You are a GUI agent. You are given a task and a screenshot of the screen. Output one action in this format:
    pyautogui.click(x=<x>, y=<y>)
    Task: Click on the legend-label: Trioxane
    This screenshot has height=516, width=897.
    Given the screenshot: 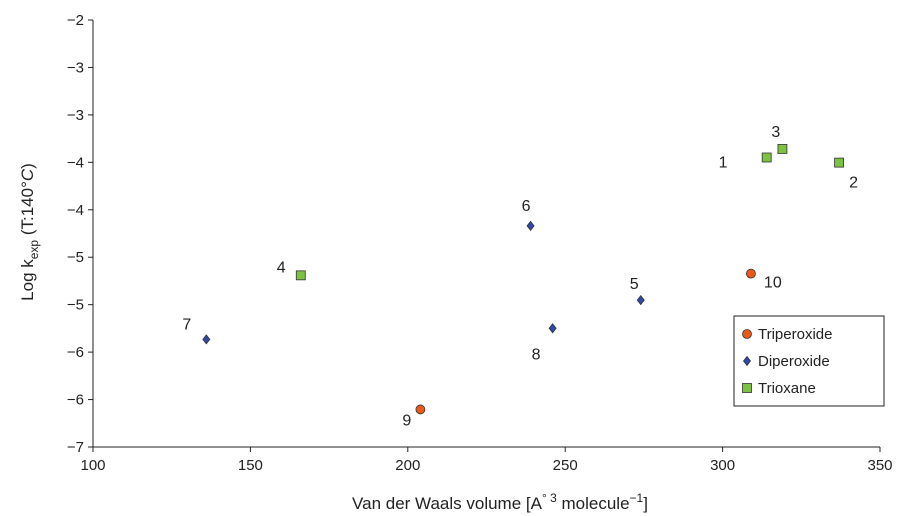 What is the action you would take?
    pyautogui.click(x=787, y=388)
    